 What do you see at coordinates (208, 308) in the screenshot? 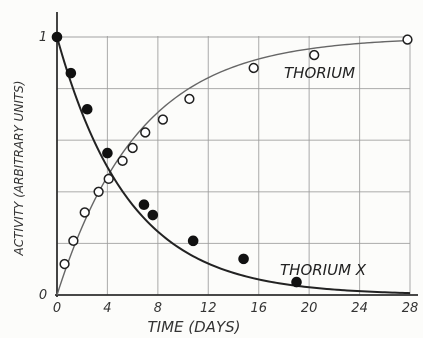
I see `x-tick-label: 12` at bounding box center [208, 308].